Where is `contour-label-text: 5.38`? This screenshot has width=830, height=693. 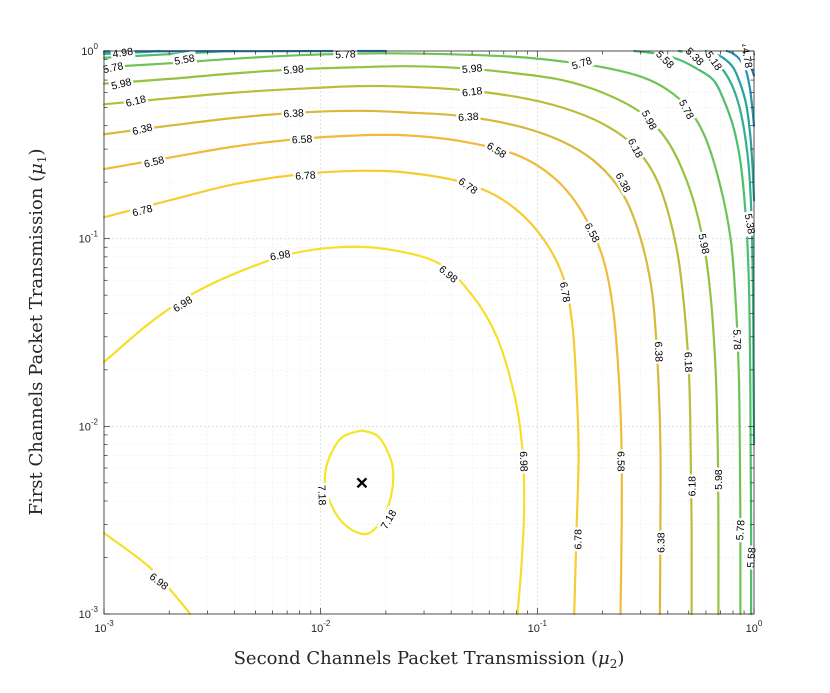
contour-label-text: 5.38 is located at coordinates (749, 224).